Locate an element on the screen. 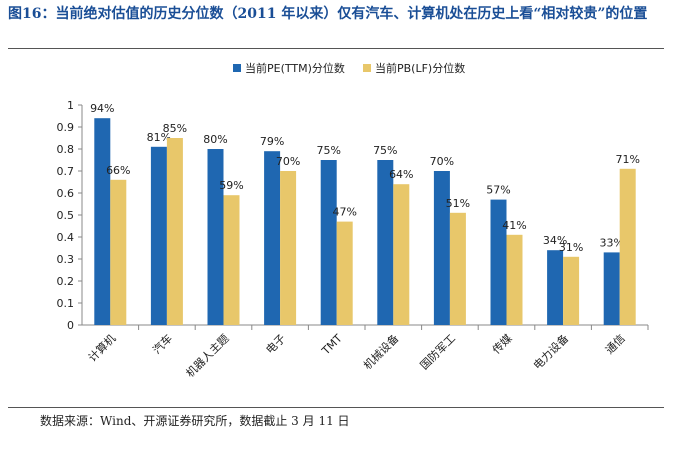 The height and width of the screenshot is (449, 675). legend-label-pe: 当前PE(TTM)分位数 is located at coordinates (295, 68).